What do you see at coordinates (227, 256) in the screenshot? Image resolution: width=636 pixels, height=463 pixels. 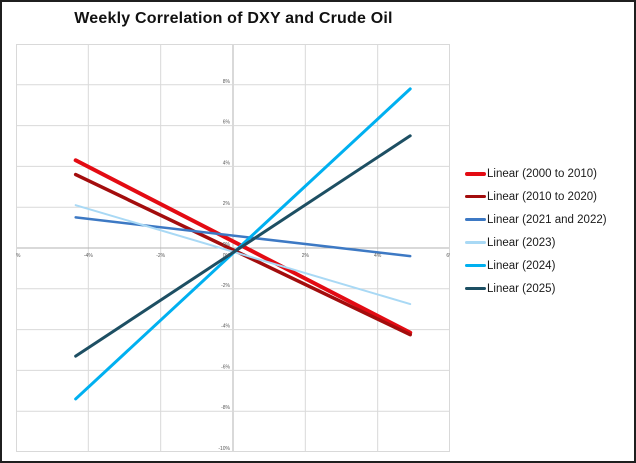 I see `x-tick-label: 0%` at bounding box center [227, 256].